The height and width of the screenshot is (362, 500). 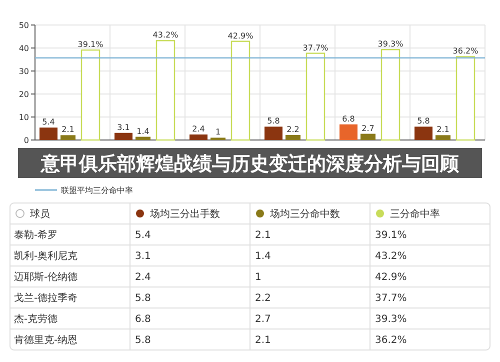 I want to click on text: 戈兰-德拉季奇, so click(x=46, y=298).